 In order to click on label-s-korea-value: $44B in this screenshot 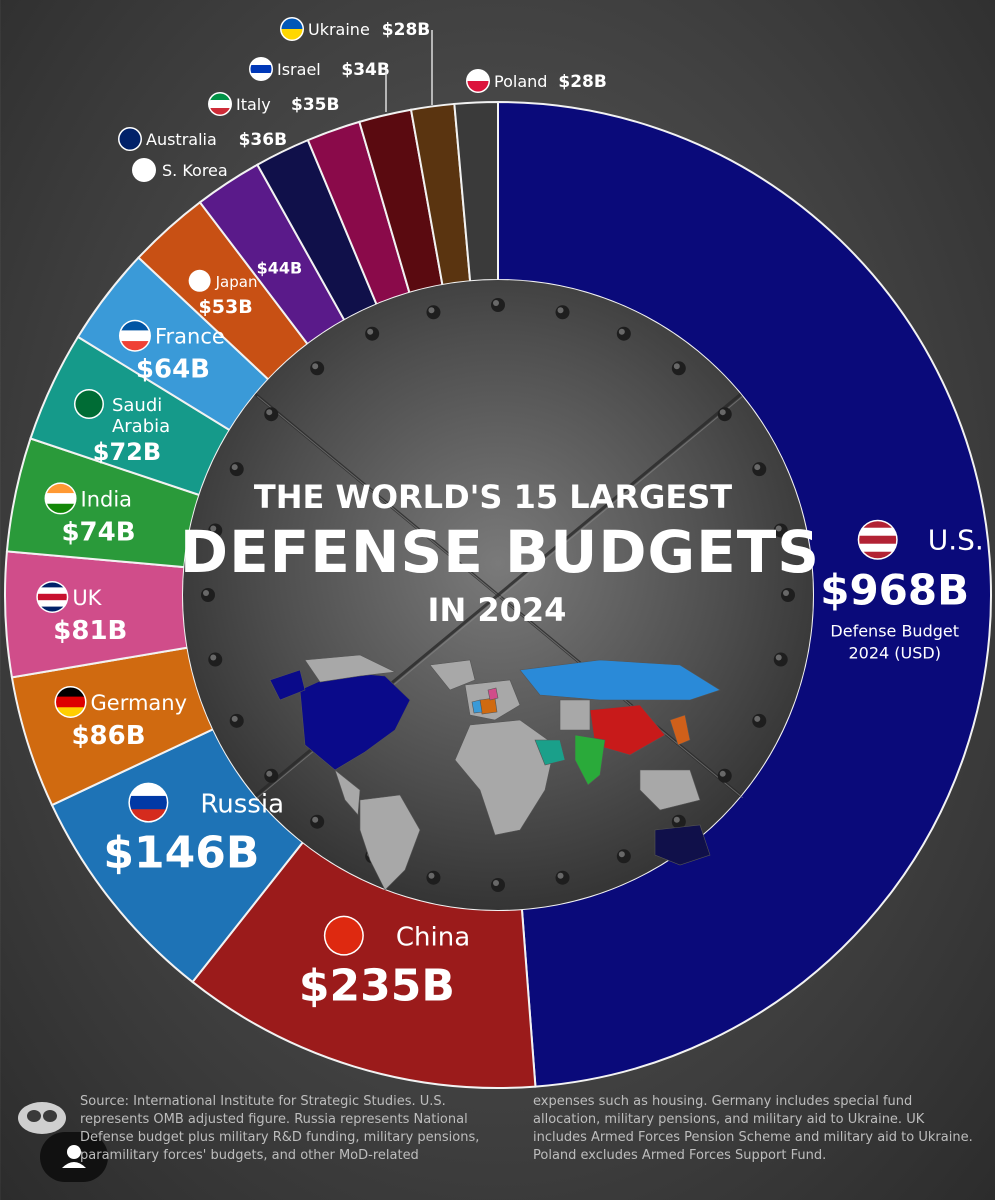, I will do `click(280, 268)`.